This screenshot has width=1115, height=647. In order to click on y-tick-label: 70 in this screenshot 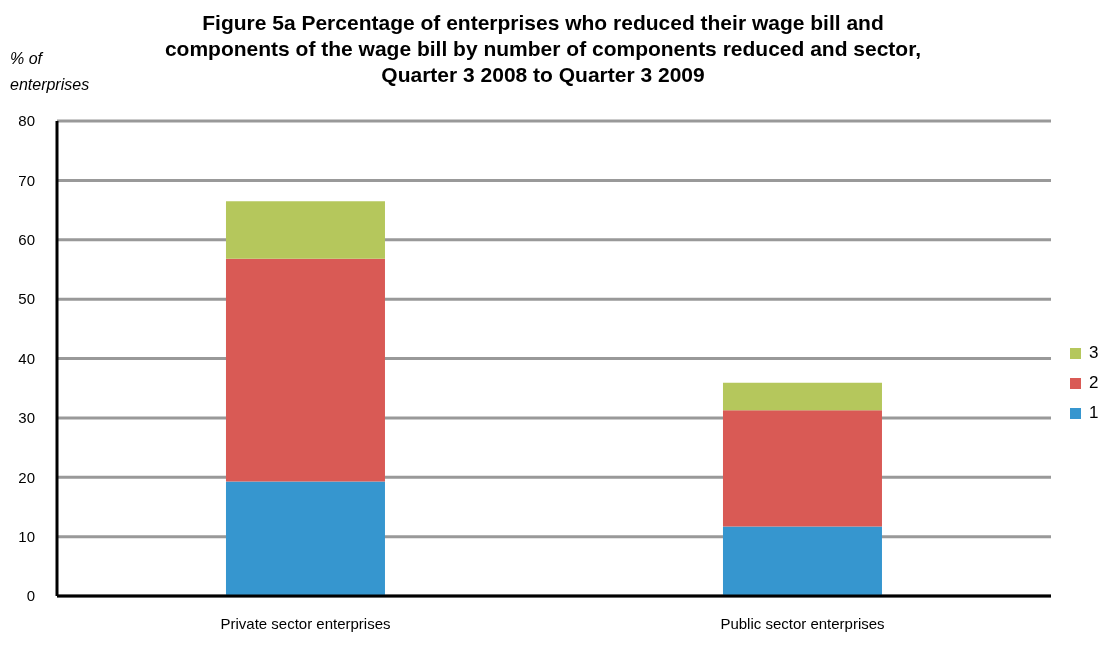, I will do `click(26, 180)`.